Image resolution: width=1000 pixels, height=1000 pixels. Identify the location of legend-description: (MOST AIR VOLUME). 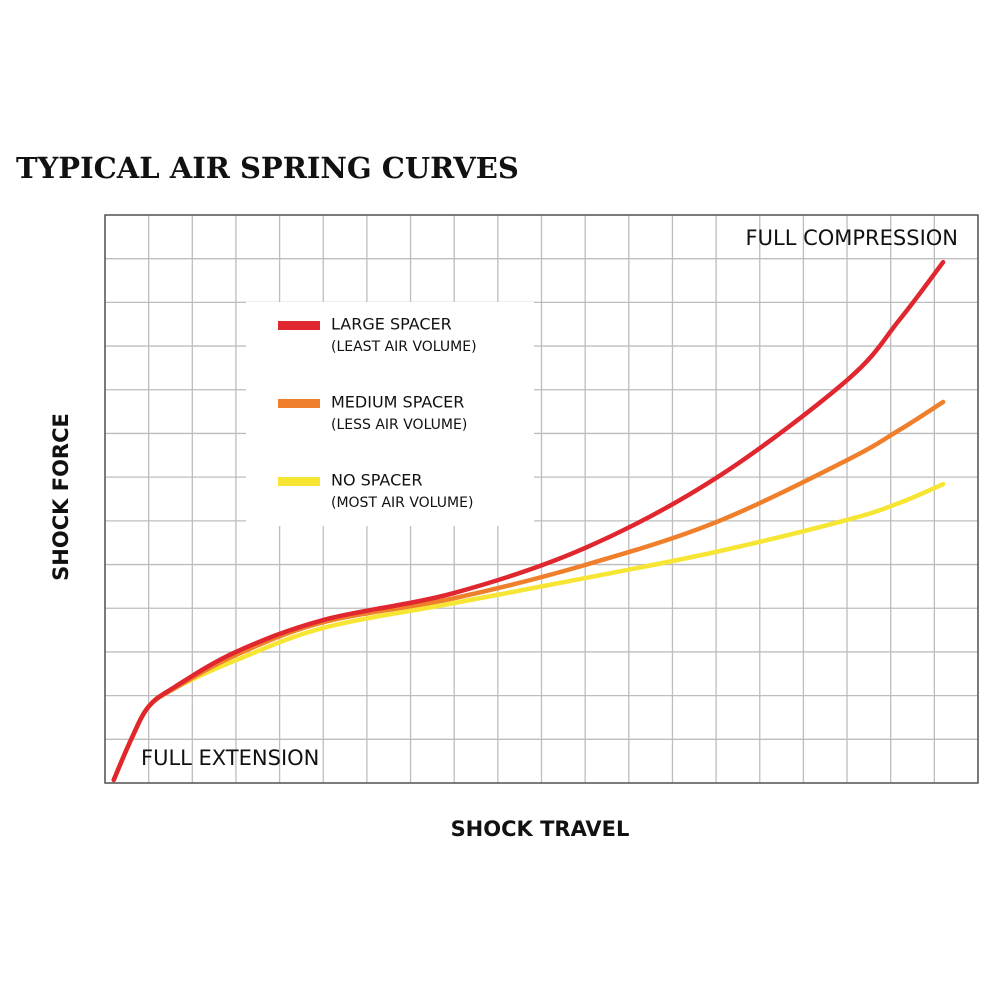
(402, 503).